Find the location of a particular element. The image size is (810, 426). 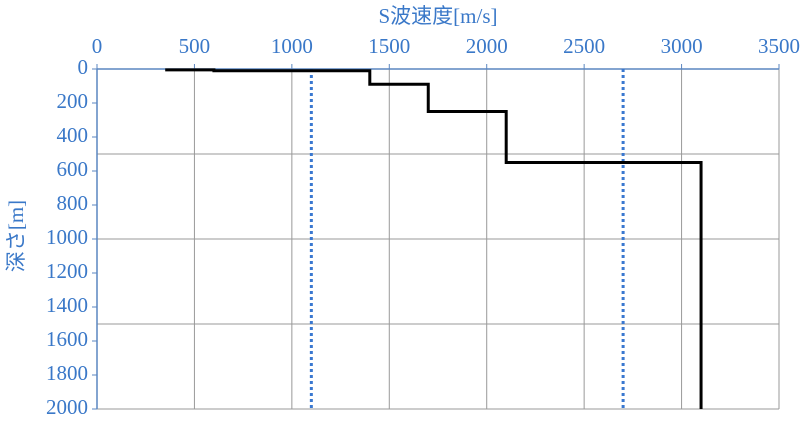

x-tick-label: 3500 is located at coordinates (779, 46).